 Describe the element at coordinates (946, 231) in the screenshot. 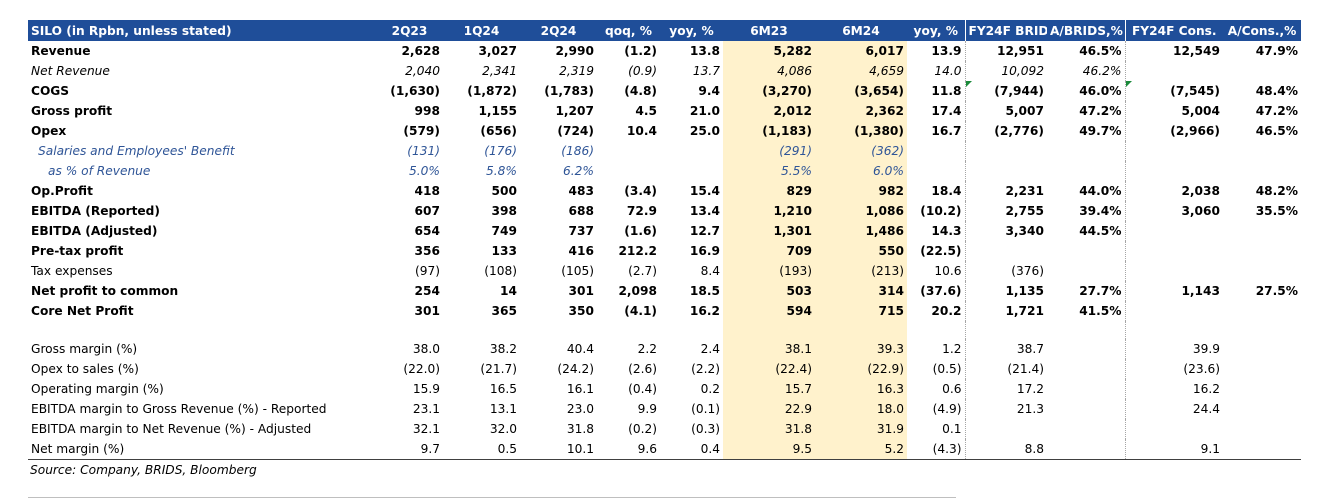

I see `table-cell: 14.3` at that location.